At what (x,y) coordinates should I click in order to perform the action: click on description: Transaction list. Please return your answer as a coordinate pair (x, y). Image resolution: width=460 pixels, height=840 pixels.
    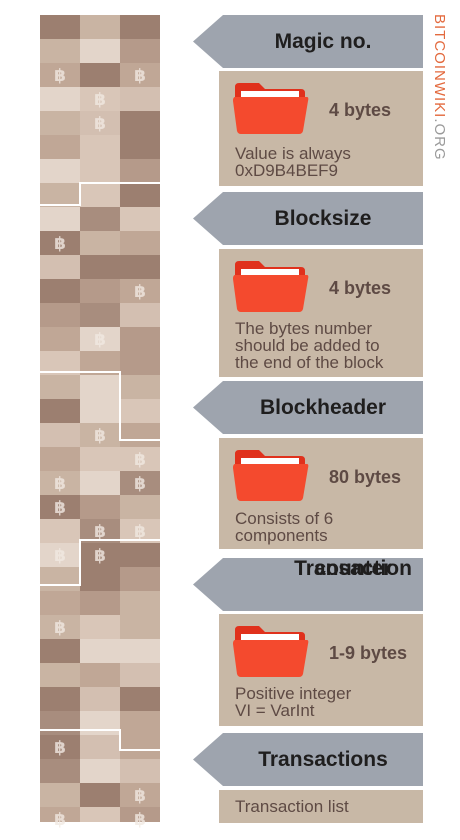
    Looking at the image, I should click on (292, 806).